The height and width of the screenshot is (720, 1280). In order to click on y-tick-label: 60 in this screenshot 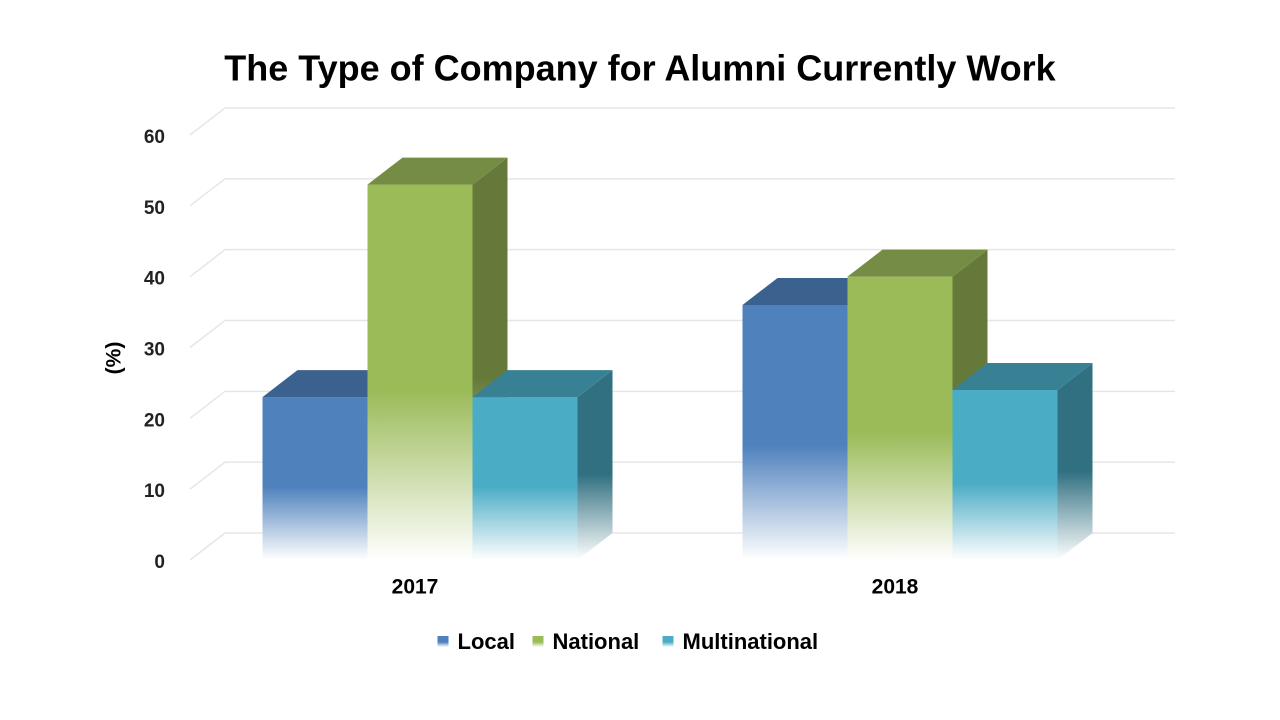, I will do `click(154, 137)`.